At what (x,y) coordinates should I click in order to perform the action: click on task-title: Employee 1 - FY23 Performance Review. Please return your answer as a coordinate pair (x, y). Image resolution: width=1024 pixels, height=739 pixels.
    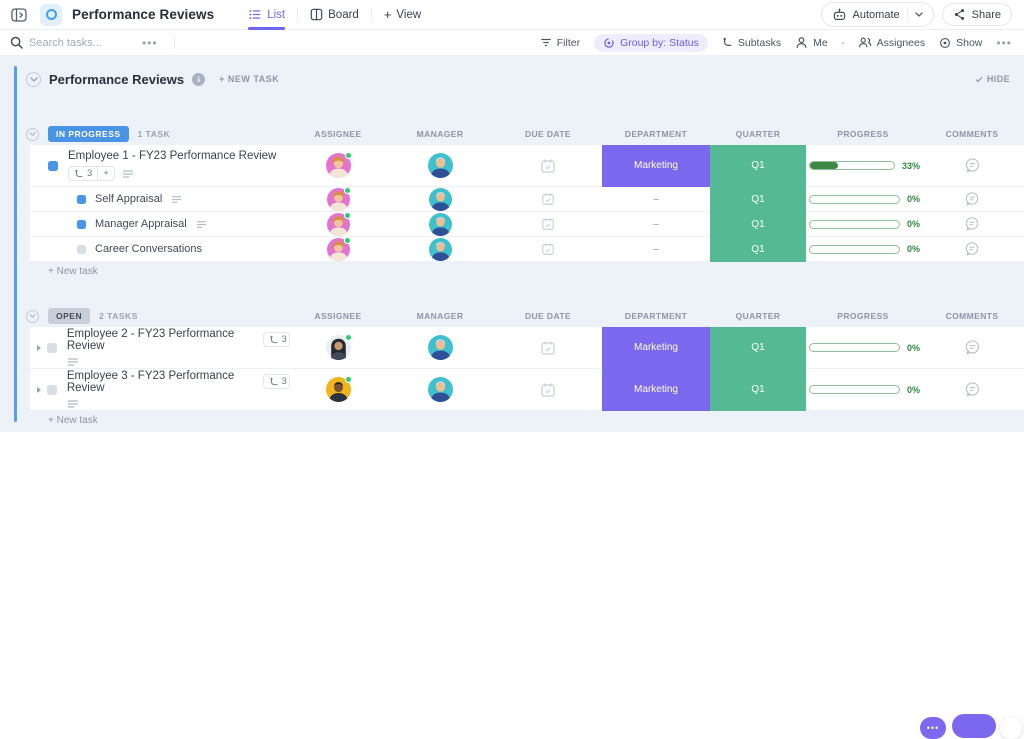
    Looking at the image, I should click on (172, 156).